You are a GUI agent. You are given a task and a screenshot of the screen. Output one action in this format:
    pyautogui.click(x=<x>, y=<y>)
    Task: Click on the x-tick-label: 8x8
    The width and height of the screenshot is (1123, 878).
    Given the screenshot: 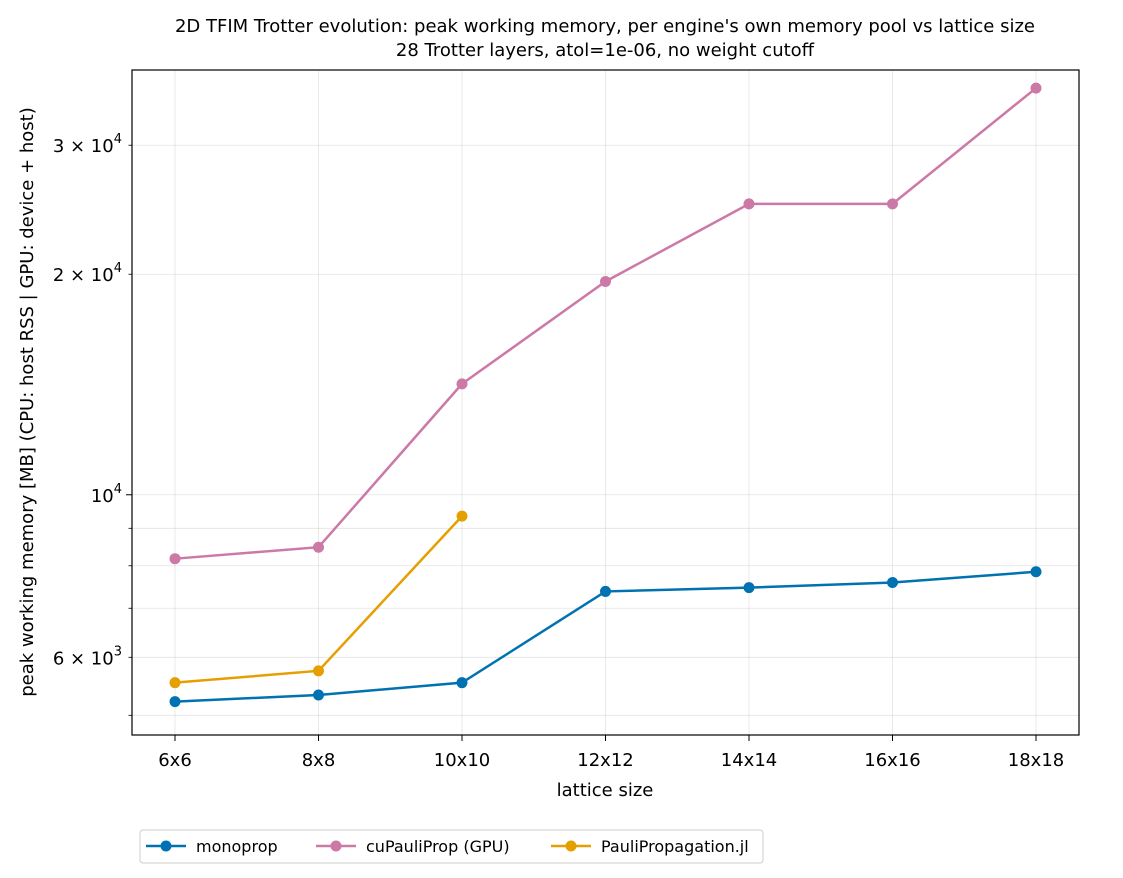 What is the action you would take?
    pyautogui.click(x=319, y=760)
    